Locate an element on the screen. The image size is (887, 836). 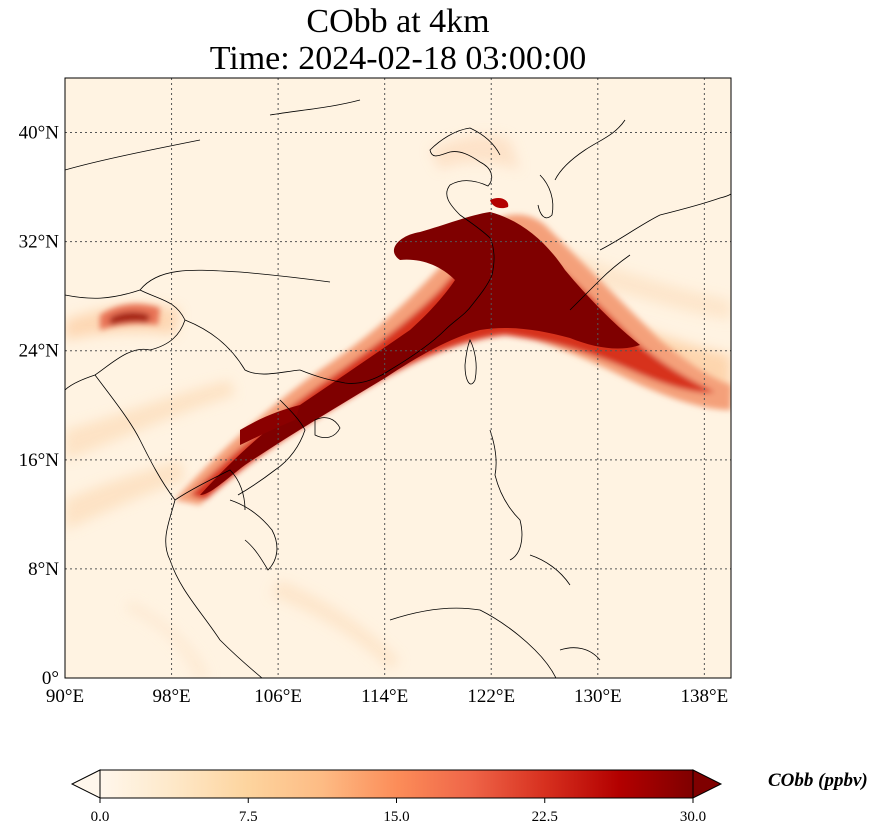
latitude-tick-labels: 0° 8°N 16°N 24°N 32°N 40°N is located at coordinates (39, 406).